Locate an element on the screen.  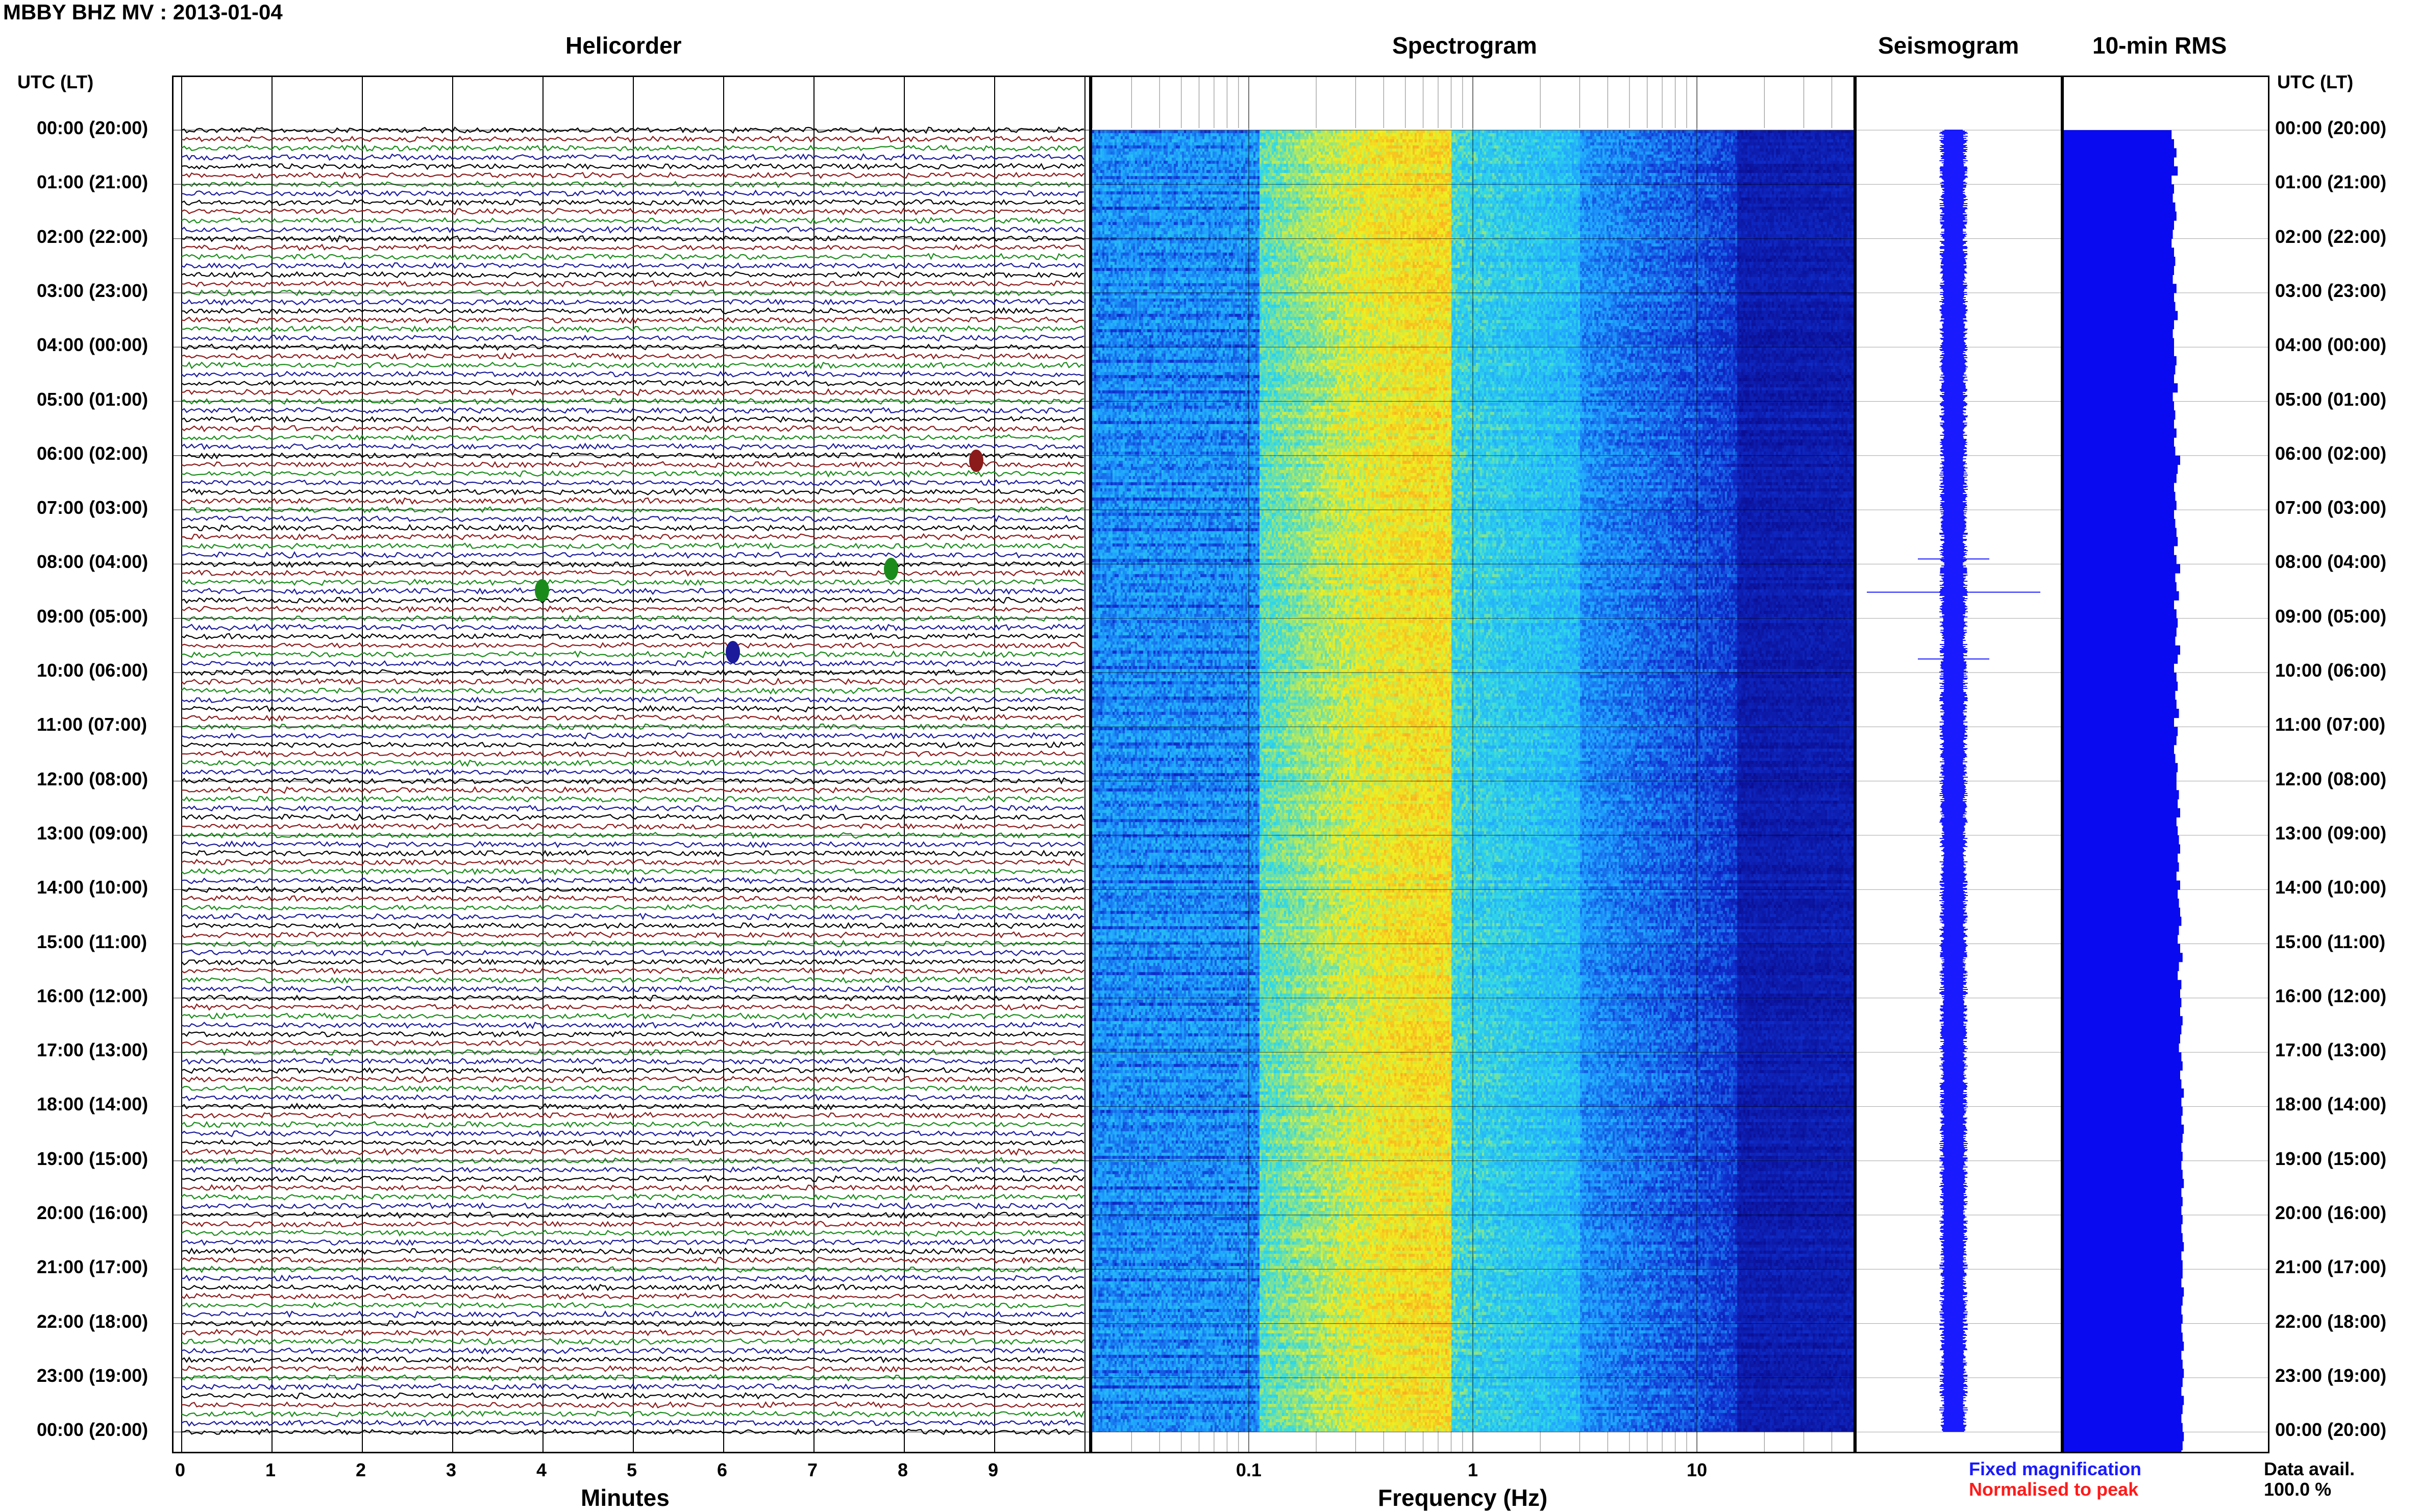
time-label-right: 20:00 (16:00) is located at coordinates (2331, 1212).